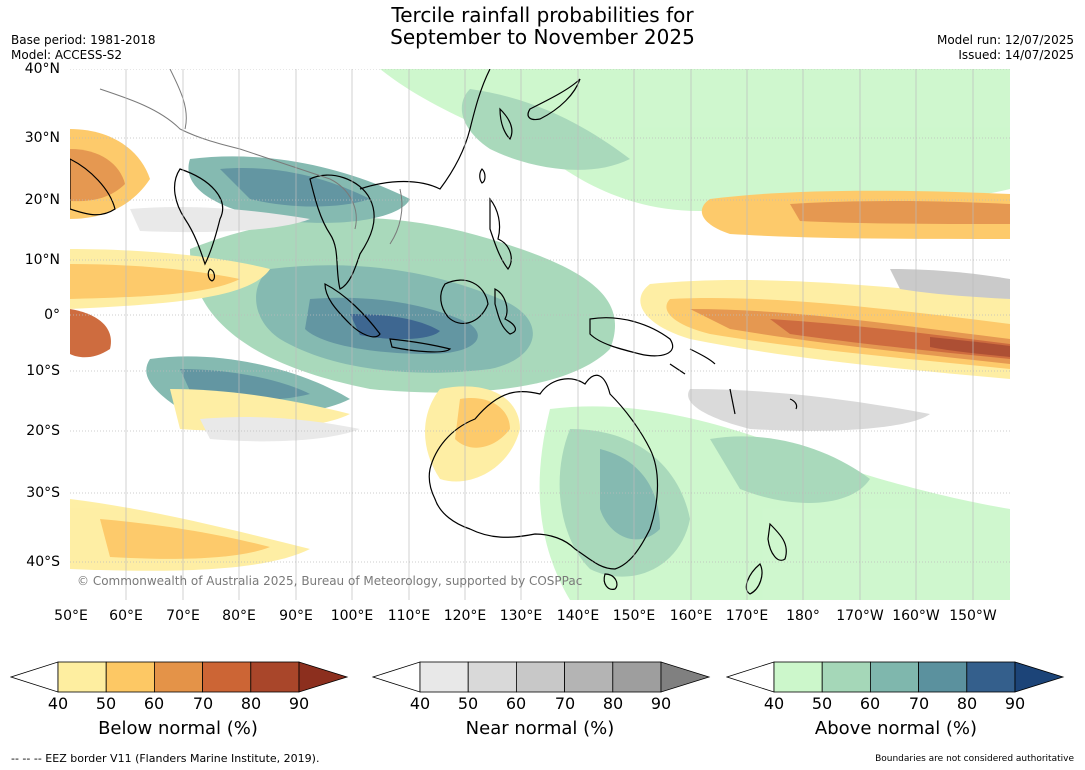  Describe the element at coordinates (239, 616) in the screenshot. I see `lon-label: 80°E` at that location.